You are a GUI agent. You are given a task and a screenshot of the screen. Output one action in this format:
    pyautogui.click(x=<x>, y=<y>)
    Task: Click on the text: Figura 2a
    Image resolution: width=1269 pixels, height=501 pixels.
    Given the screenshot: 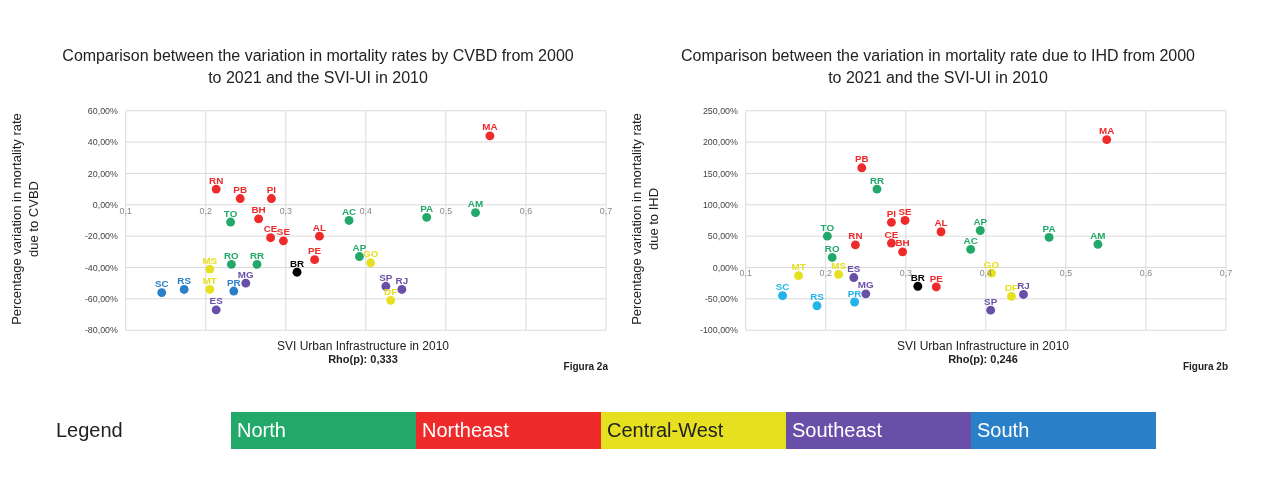 What is the action you would take?
    pyautogui.click(x=585, y=366)
    